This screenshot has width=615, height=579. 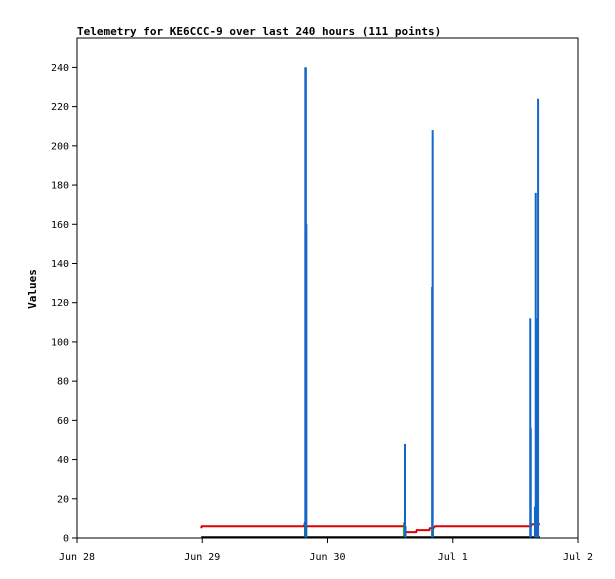 What do you see at coordinates (32, 289) in the screenshot?
I see `y-axis-label: Values` at bounding box center [32, 289].